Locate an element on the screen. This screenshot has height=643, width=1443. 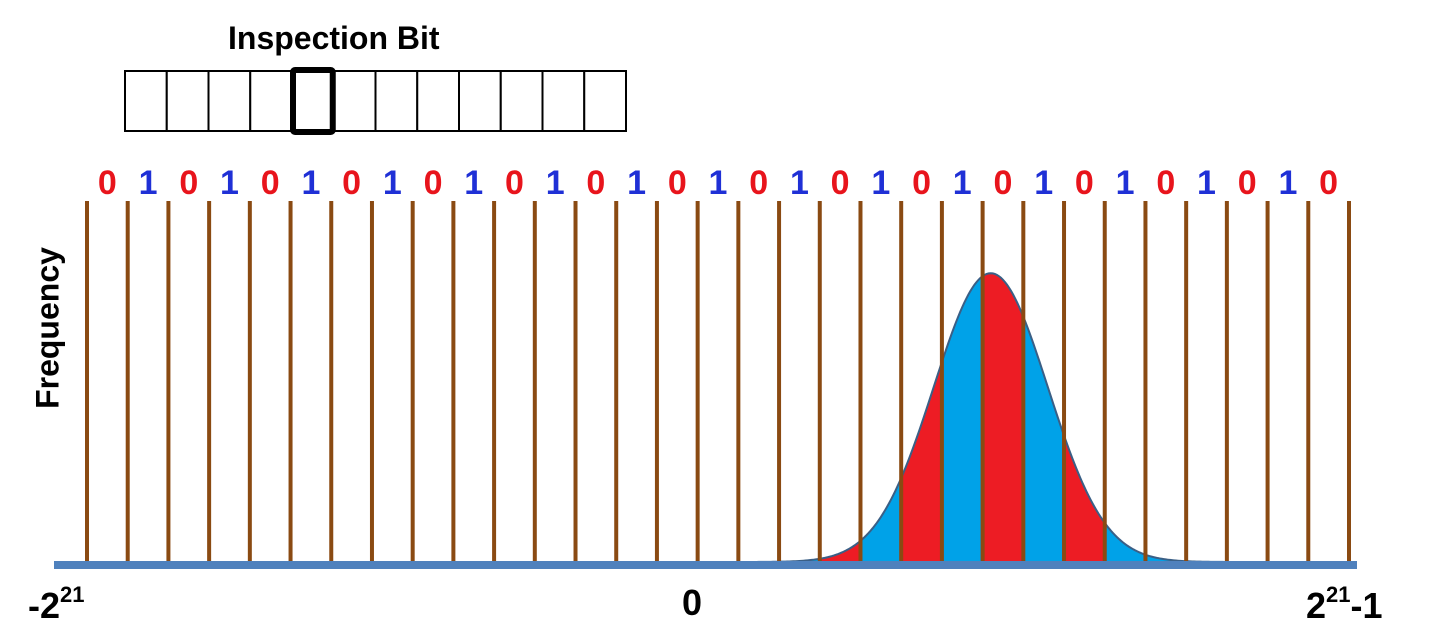
diagram-title: Inspection Bit is located at coordinates (334, 38).